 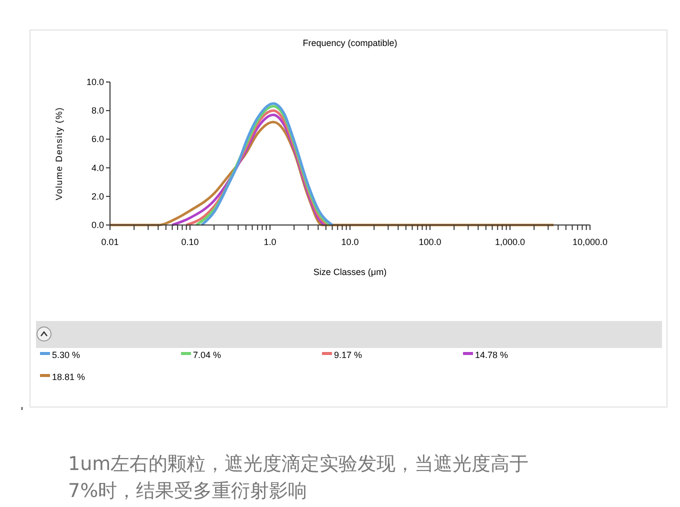 I want to click on x-tick-label: 0.01, so click(x=110, y=242).